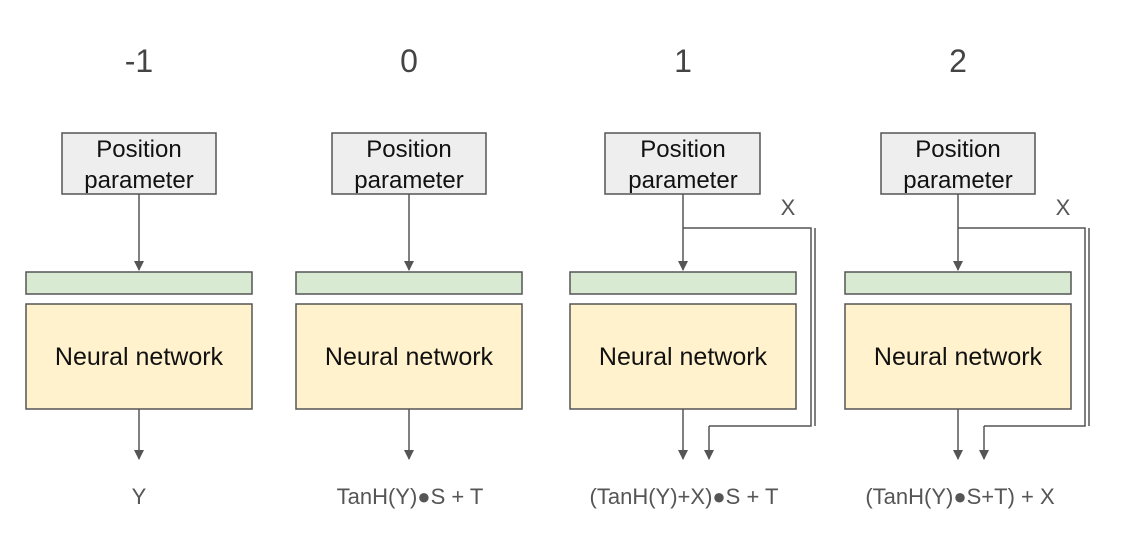 The height and width of the screenshot is (548, 1126). What do you see at coordinates (958, 61) in the screenshot?
I see `column-label: 2` at bounding box center [958, 61].